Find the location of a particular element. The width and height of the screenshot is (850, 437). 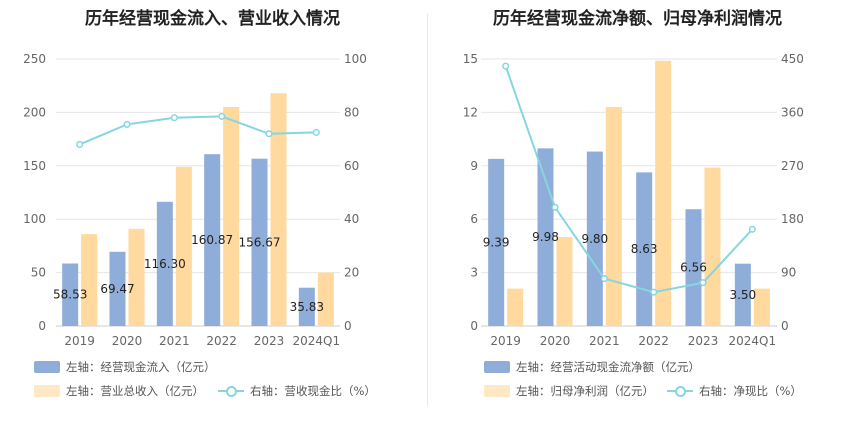

legend-label: 右轴：净现比（%） is located at coordinates (750, 391).